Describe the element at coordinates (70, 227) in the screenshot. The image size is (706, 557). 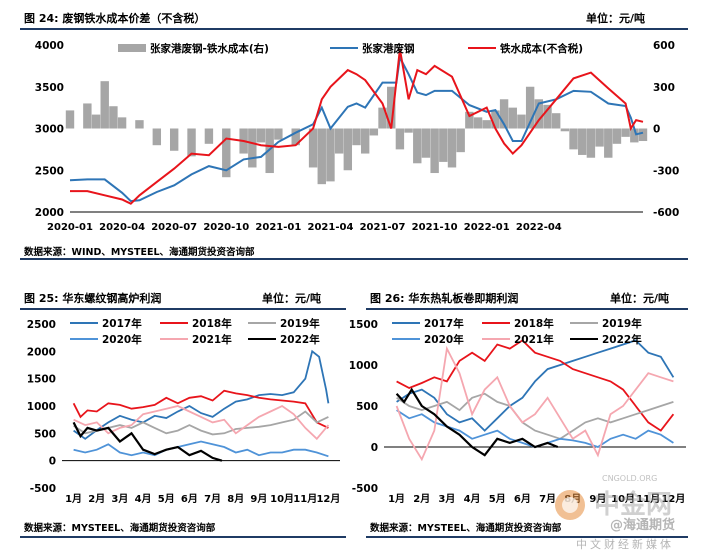
I see `fig24-xtick-label: 2020-01` at that location.